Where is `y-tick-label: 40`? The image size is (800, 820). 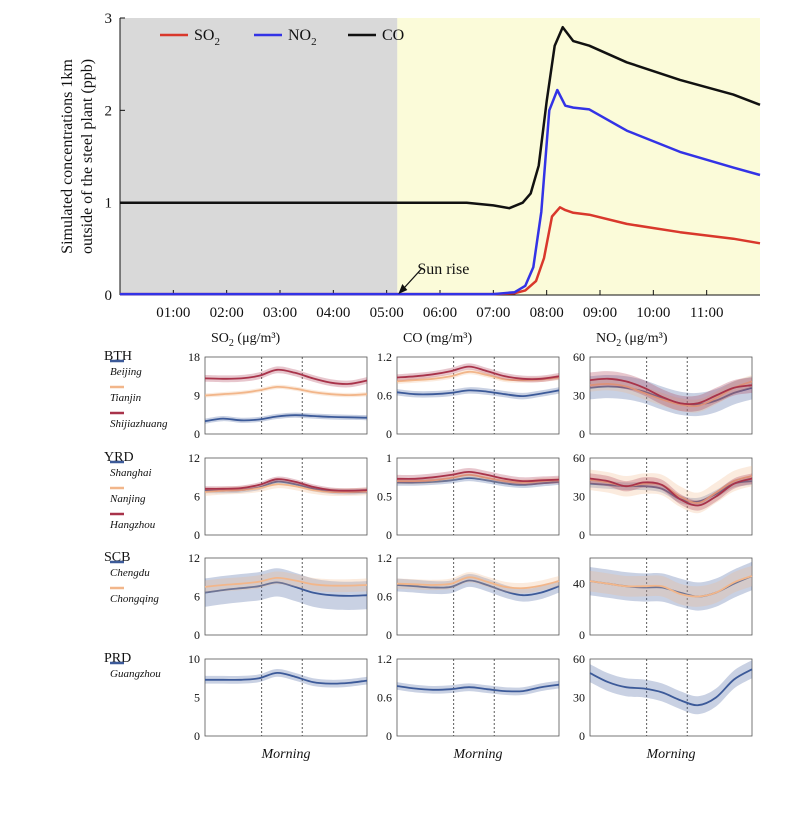 y-tick-label: 40 is located at coordinates (579, 584).